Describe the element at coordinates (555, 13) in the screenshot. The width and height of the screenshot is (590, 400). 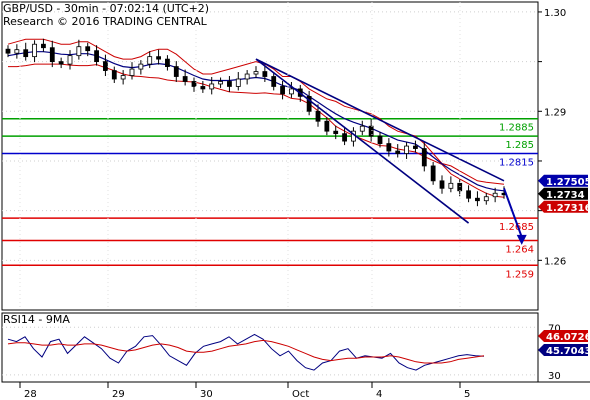
I see `price-axis-label: 1.30` at that location.